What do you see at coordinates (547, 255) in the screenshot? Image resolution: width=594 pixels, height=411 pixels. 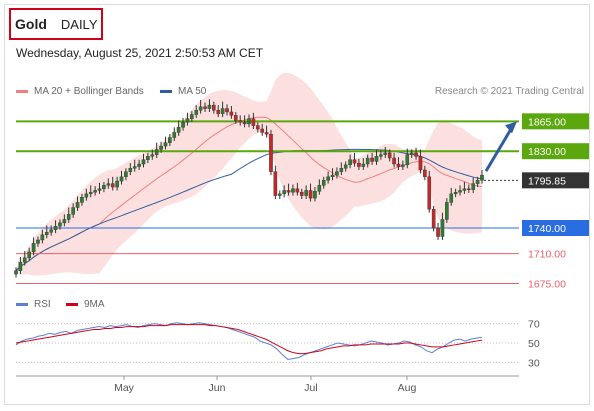 I see `level-label: 1710.00` at bounding box center [547, 255].